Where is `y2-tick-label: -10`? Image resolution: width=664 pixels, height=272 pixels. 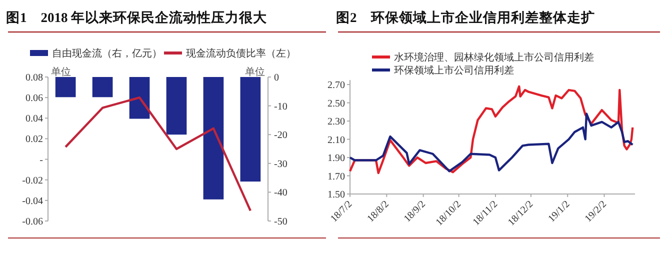 y2-tick-label: -10 is located at coordinates (281, 106).